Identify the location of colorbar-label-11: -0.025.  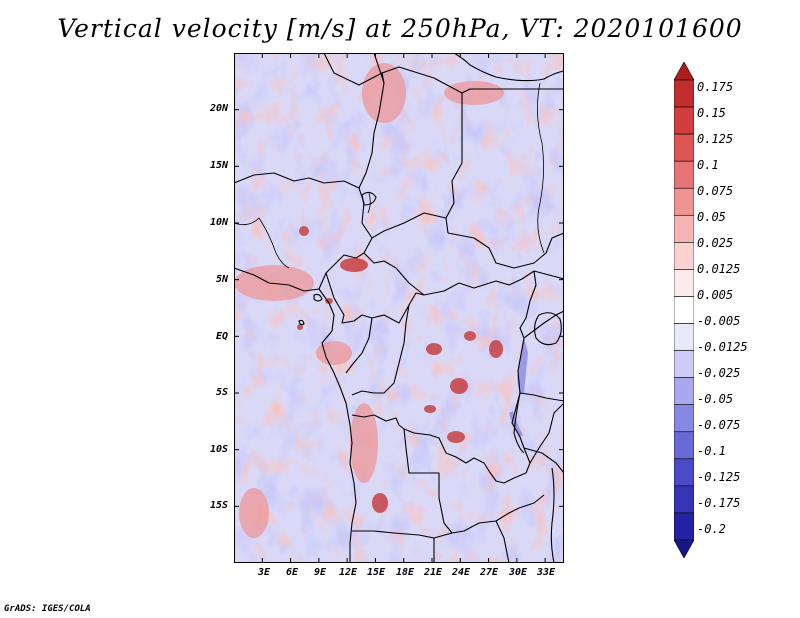
(719, 373).